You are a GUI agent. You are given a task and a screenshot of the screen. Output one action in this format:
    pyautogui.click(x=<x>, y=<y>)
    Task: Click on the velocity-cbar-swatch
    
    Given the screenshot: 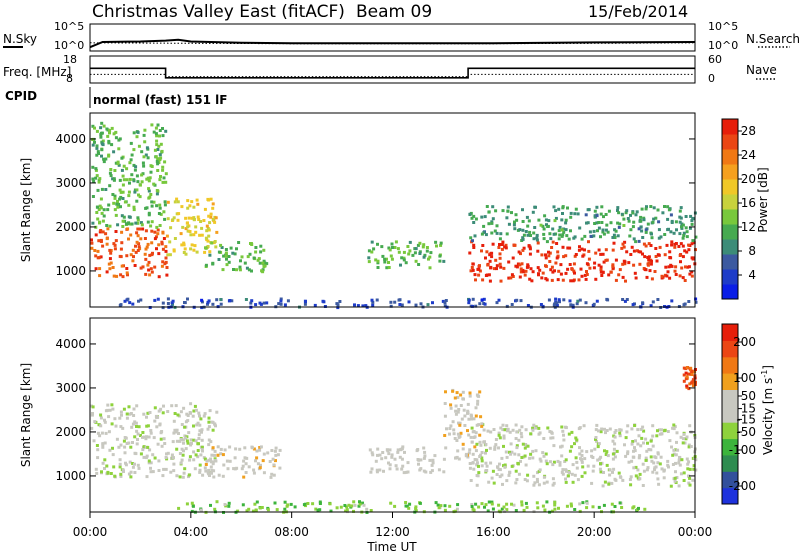 What is the action you would take?
    pyautogui.click(x=730, y=463)
    